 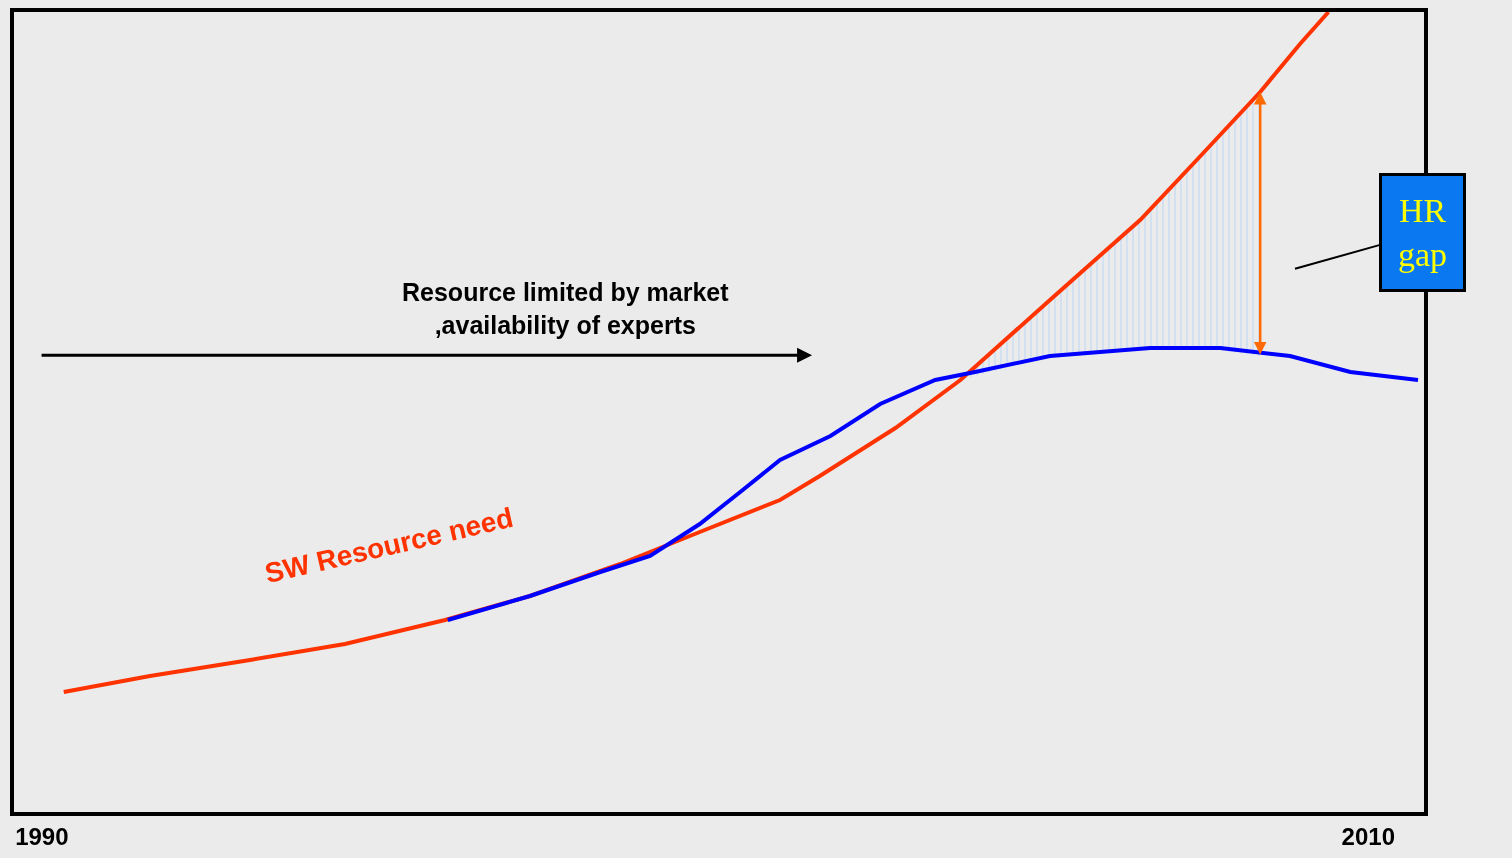 What do you see at coordinates (1368, 836) in the screenshot?
I see `x-tick-label: 2010` at bounding box center [1368, 836].